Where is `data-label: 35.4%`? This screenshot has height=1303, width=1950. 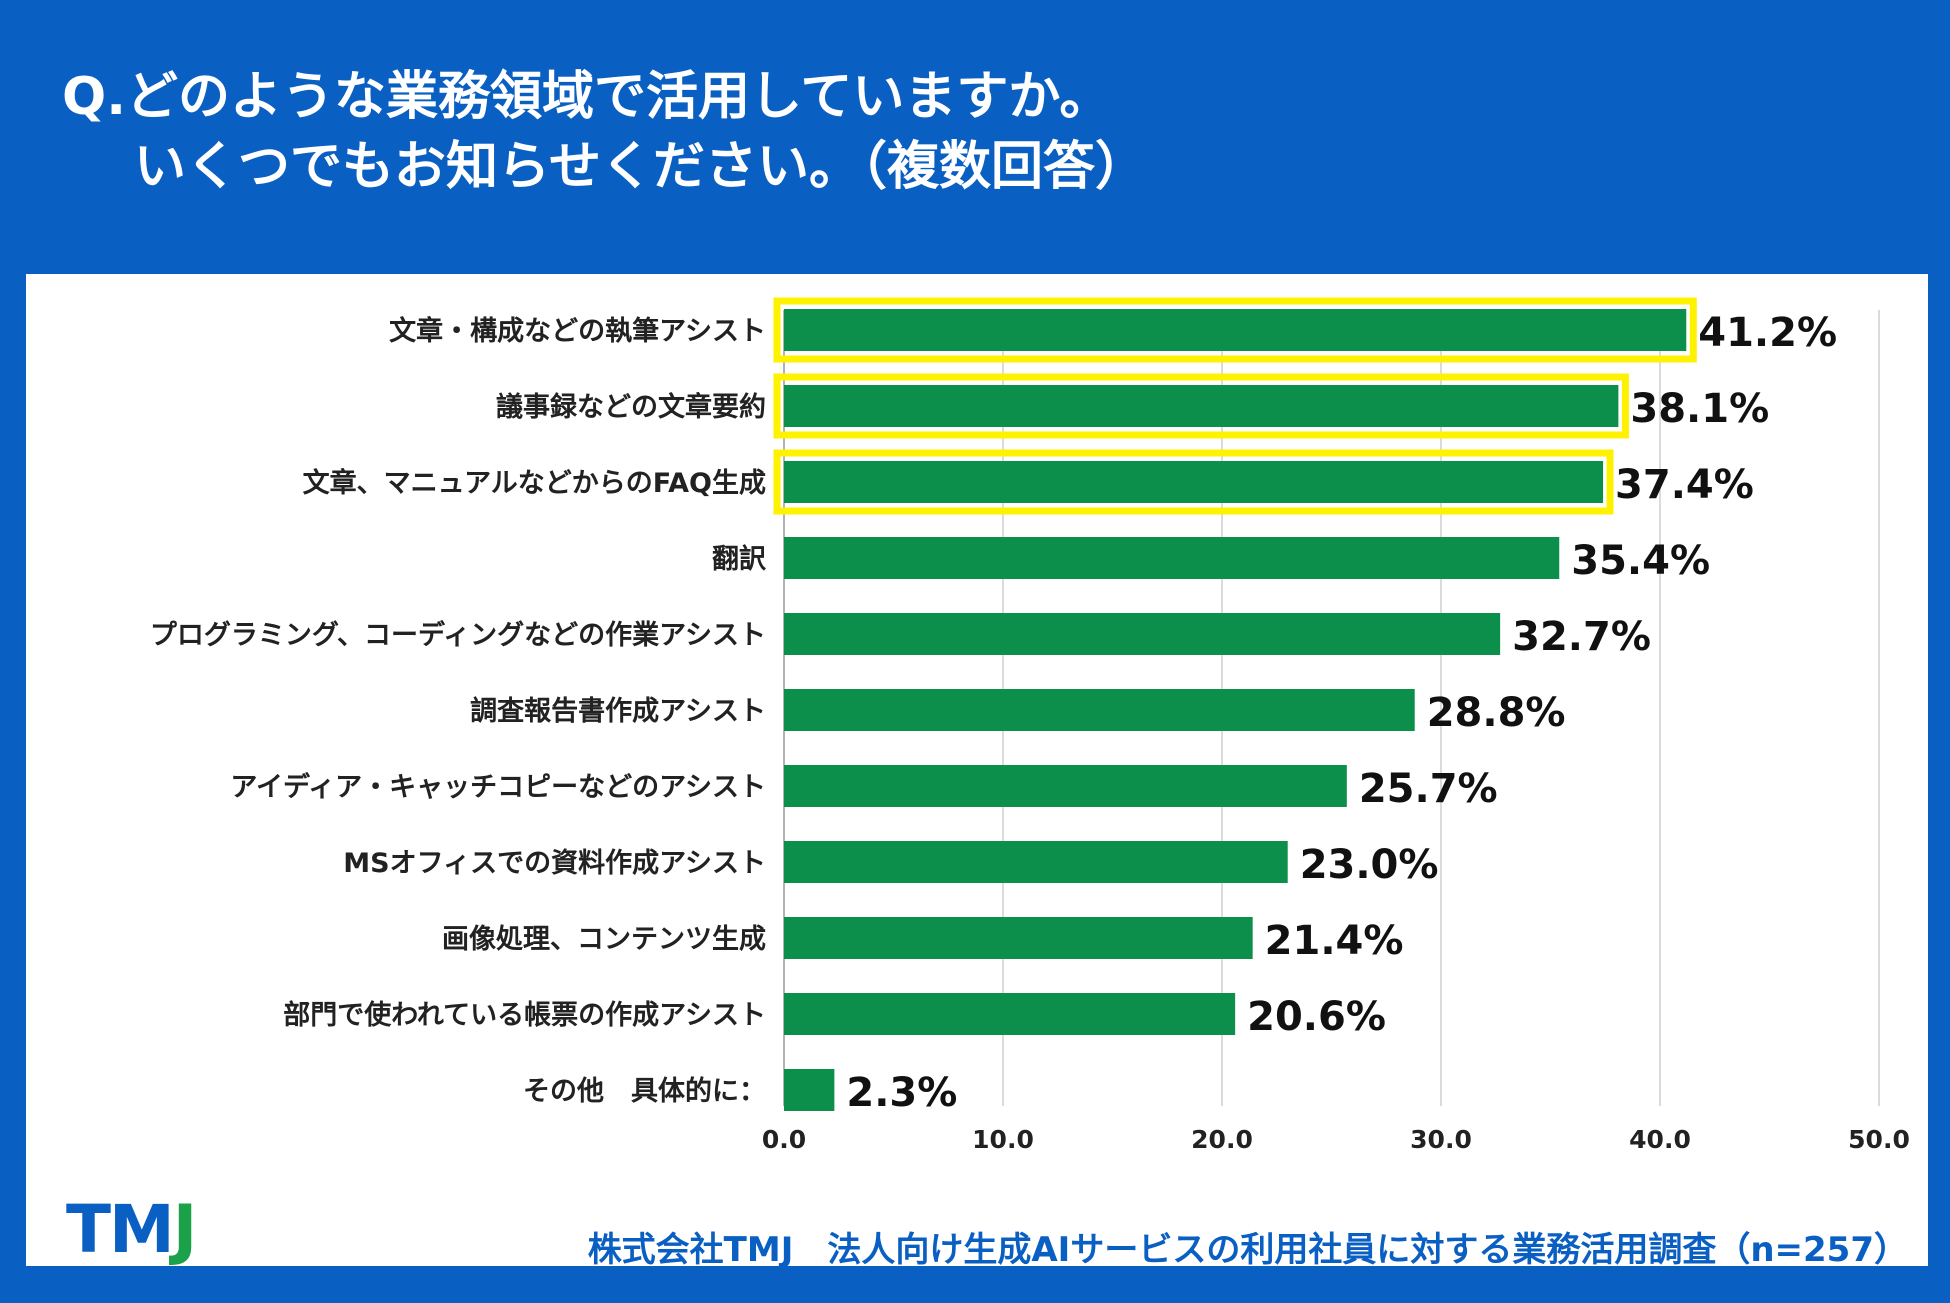
data-label: 35.4% is located at coordinates (1640, 561).